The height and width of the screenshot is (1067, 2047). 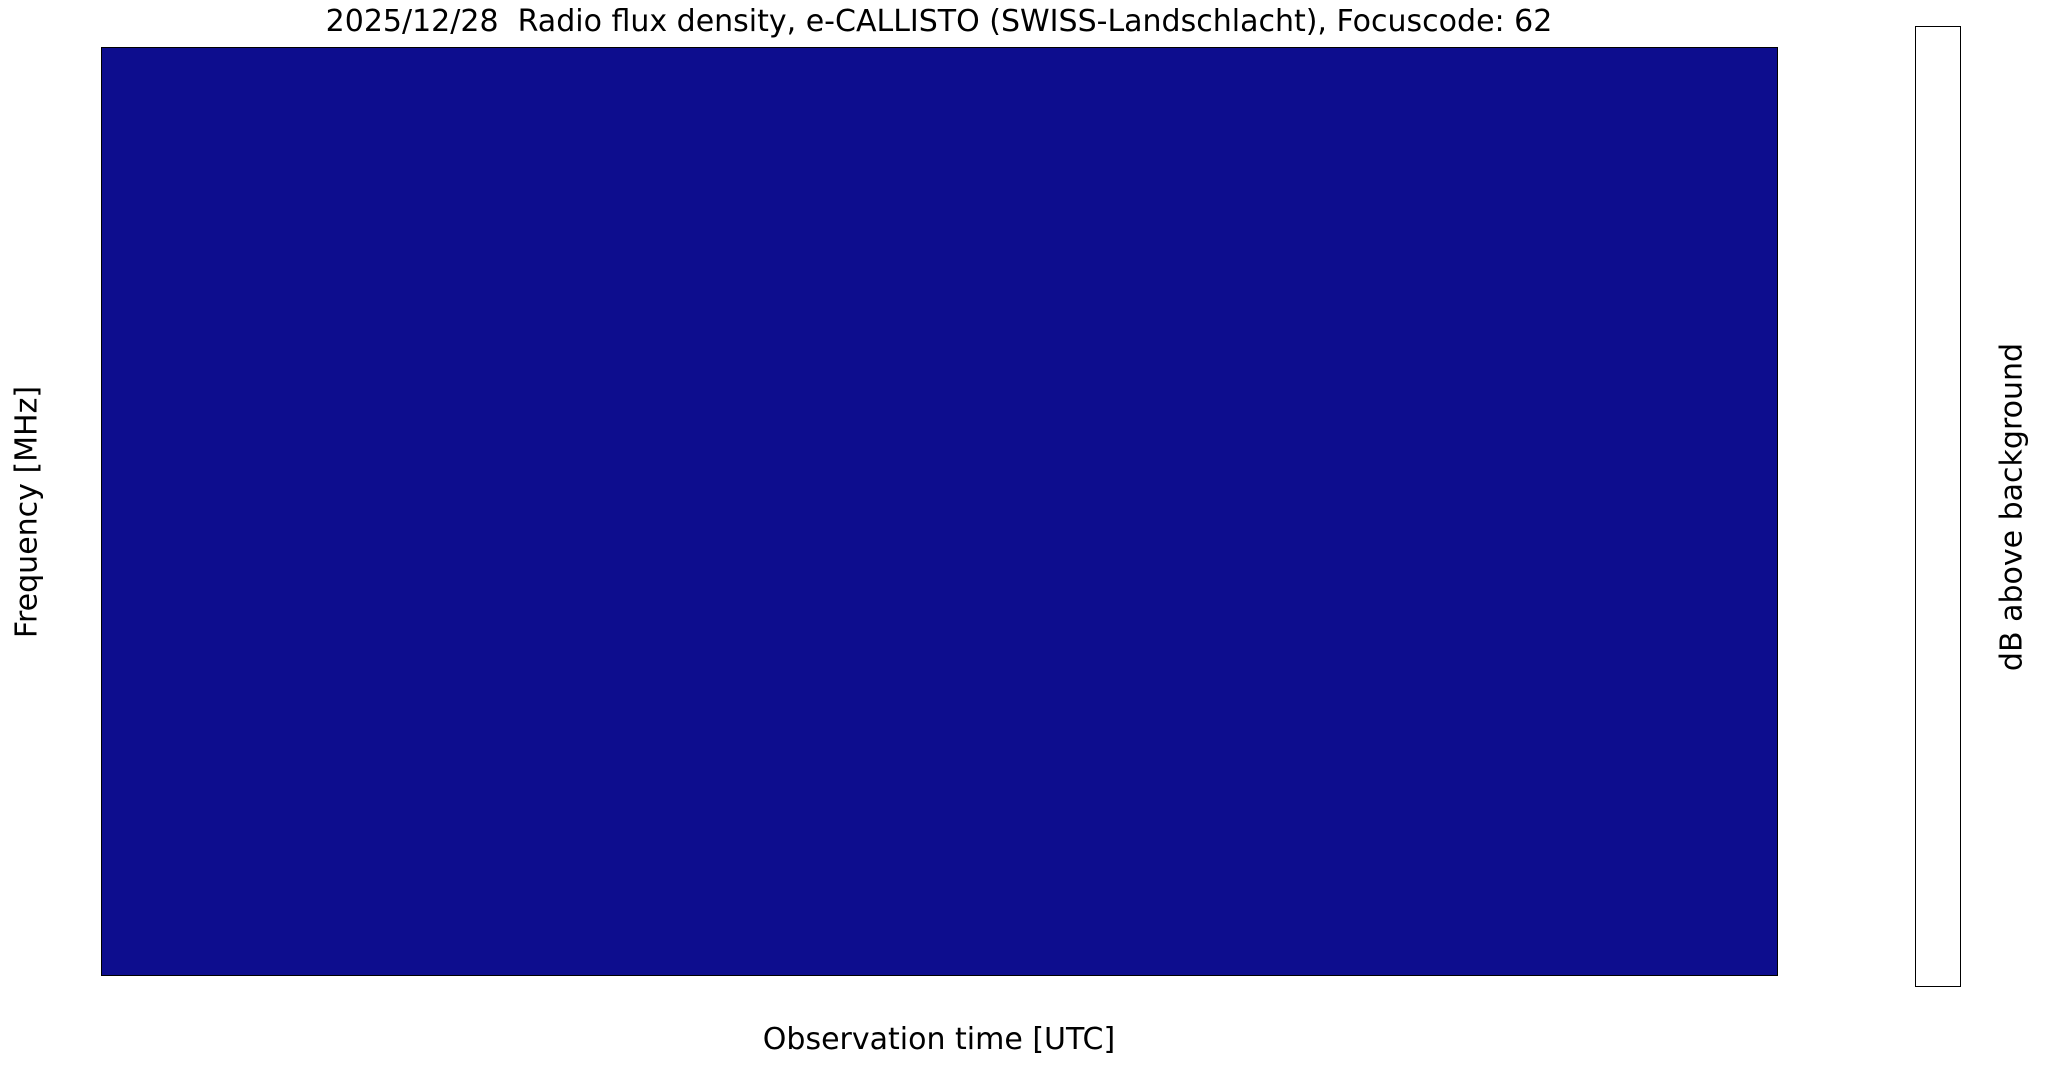 I want to click on y-axis-label: Frequency [MHz], so click(x=27, y=512).